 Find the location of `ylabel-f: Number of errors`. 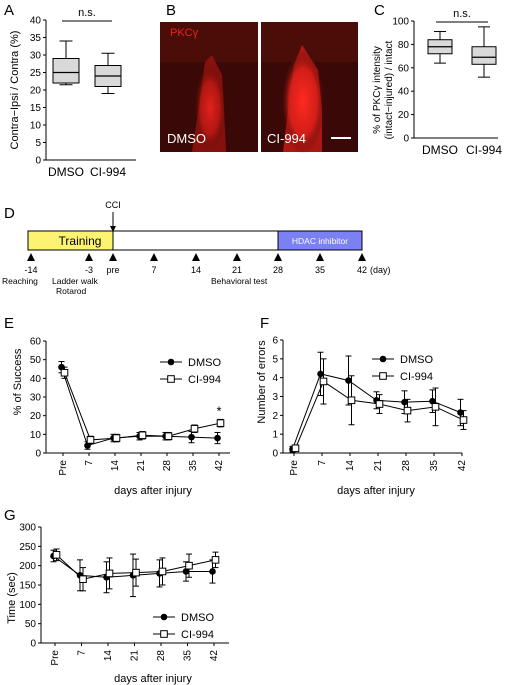

ylabel-f: Number of errors is located at coordinates (262, 382).